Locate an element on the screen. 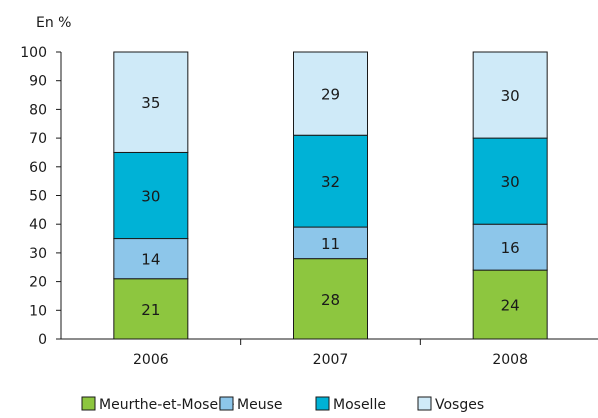  y-tick-label: 70 is located at coordinates (38, 139).